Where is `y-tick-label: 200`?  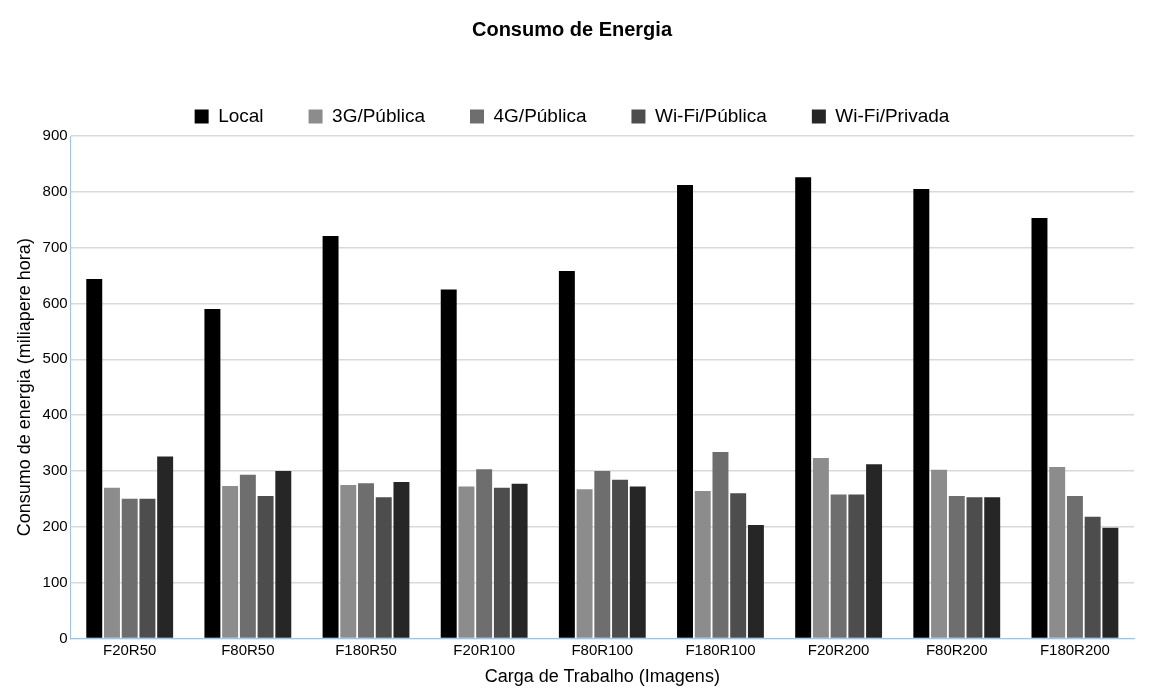 y-tick-label: 200 is located at coordinates (55, 525).